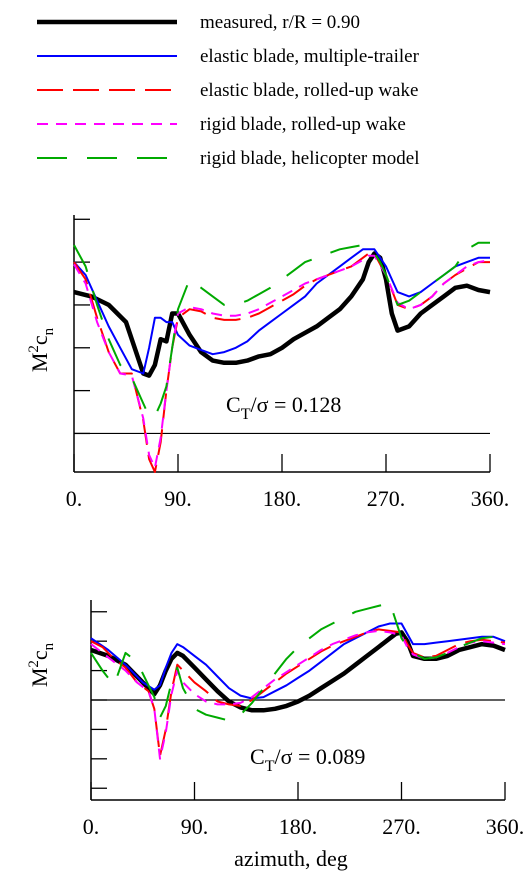  I want to click on thrust-annotation-bottom: CT/σ = 0.089, so click(307, 759).